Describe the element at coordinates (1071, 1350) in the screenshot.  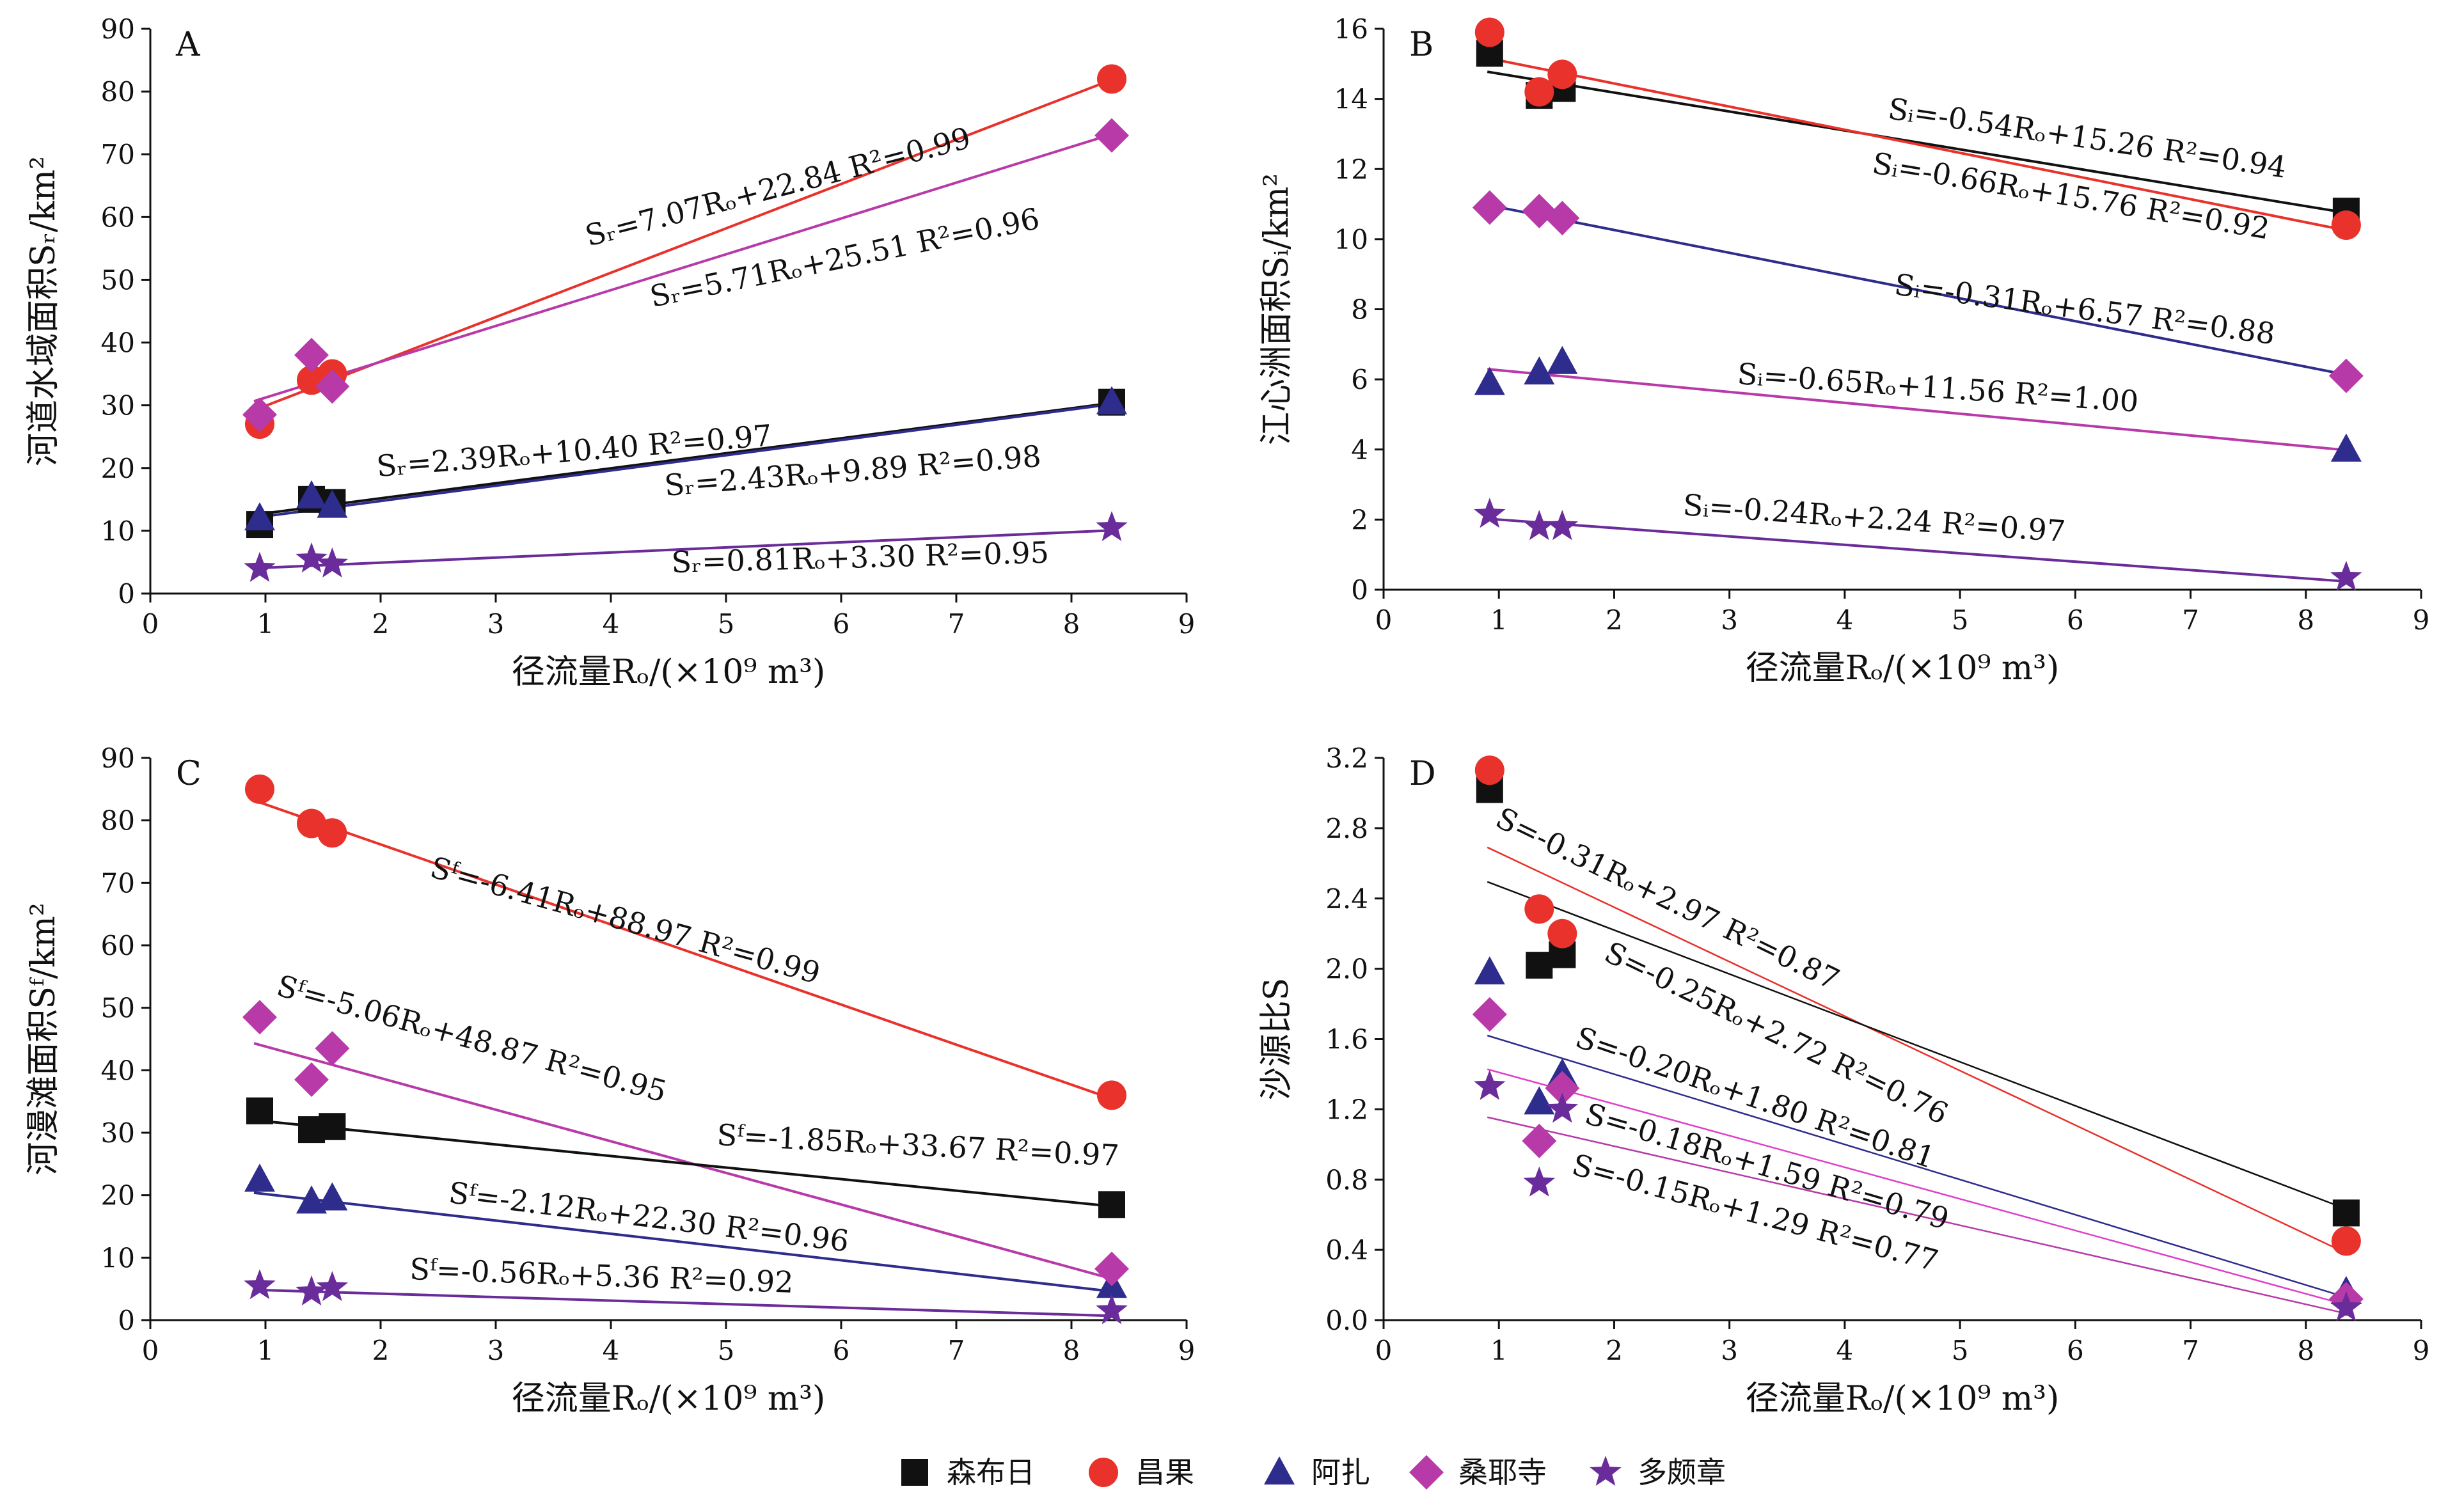
I see `x-tick-label: 8` at that location.